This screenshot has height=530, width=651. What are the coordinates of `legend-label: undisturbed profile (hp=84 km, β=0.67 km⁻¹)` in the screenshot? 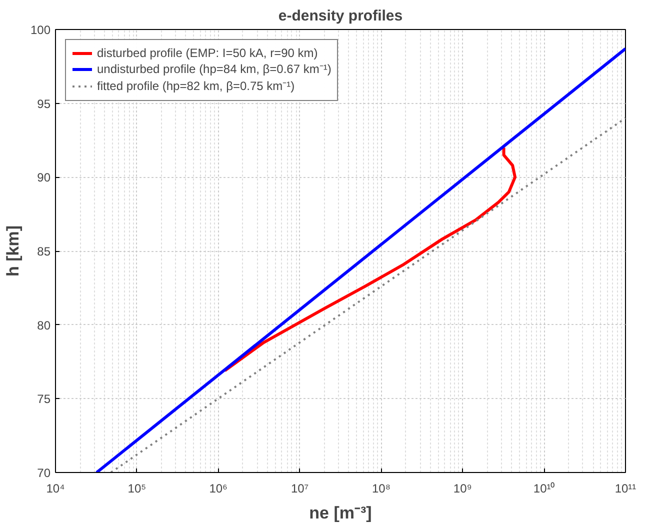 It's located at (214, 69).